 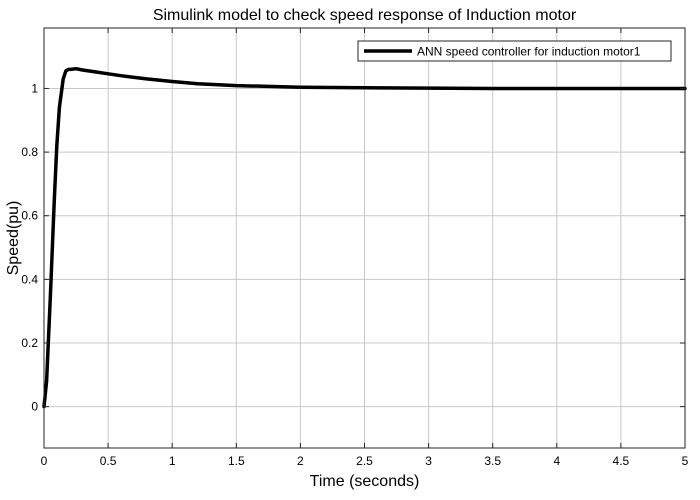 What do you see at coordinates (556, 461) in the screenshot?
I see `x-tick-label: 4` at bounding box center [556, 461].